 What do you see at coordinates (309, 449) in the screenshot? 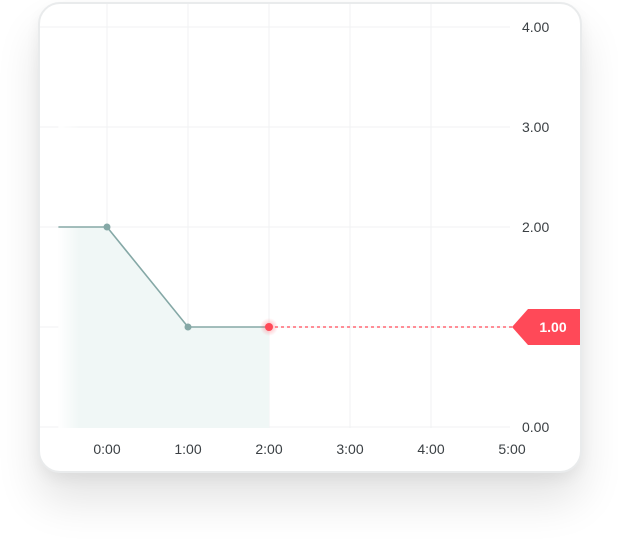
I see `x-axis-labels: 0:00 1:00 2:00 3:00 4:00 5:00` at bounding box center [309, 449].